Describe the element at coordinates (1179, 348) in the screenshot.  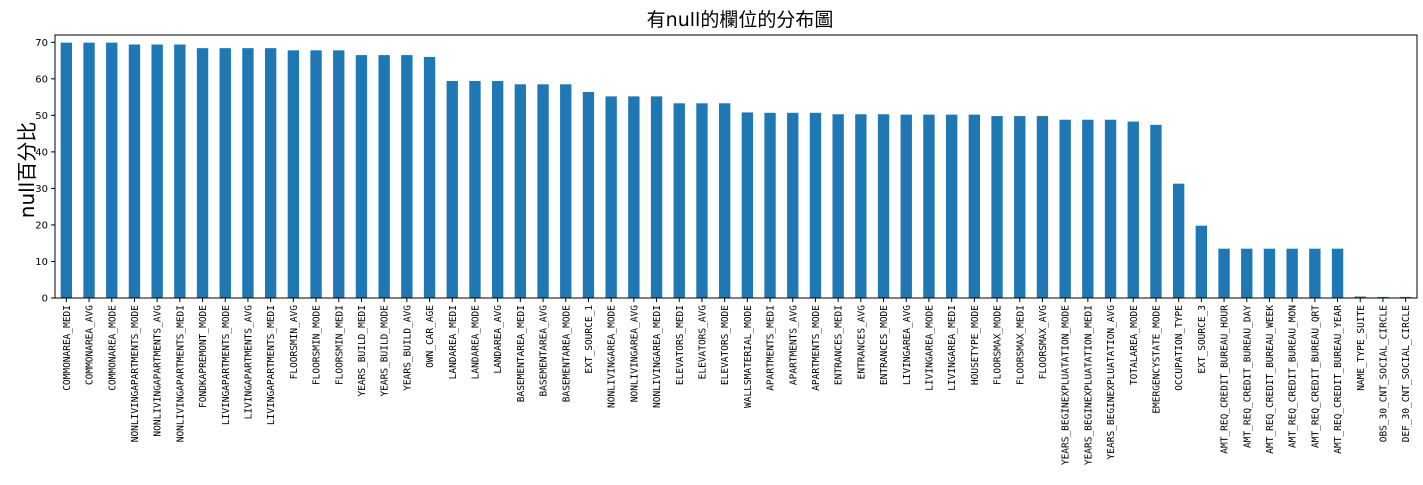
I see `x-tick-label: OCCUPATION_TYPE` at that location.